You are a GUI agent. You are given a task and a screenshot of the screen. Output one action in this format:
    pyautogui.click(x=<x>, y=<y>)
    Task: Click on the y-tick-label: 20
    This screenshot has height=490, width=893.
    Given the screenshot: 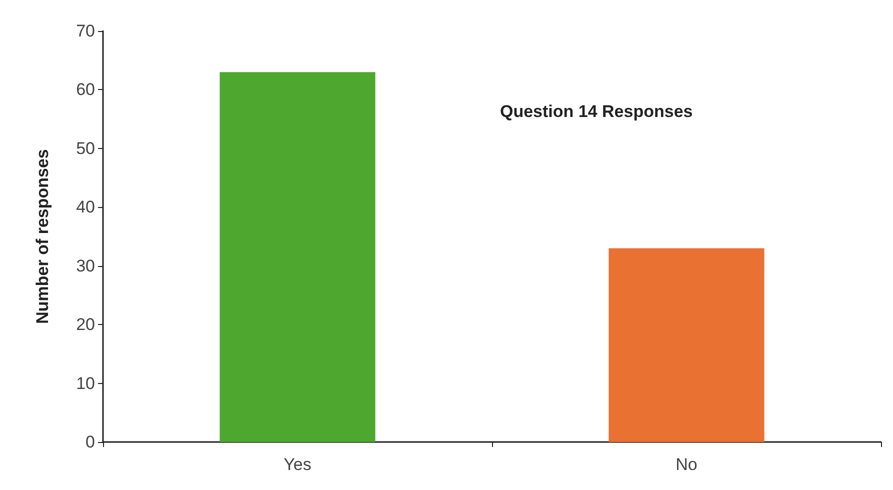 What is the action you would take?
    pyautogui.click(x=85, y=324)
    